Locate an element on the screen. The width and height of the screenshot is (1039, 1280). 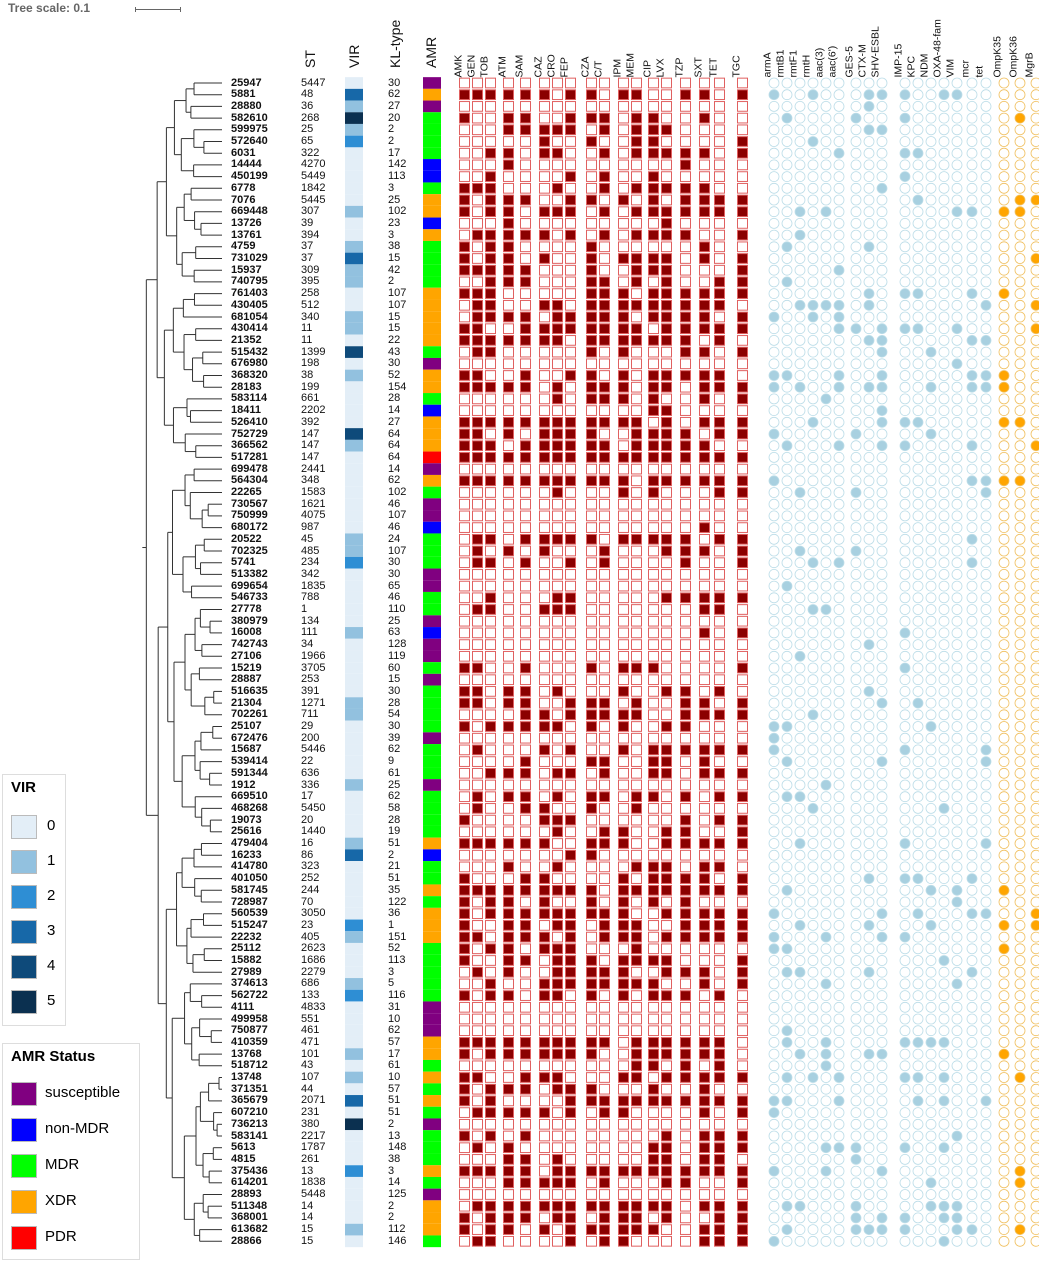
tree-scale-bar is located at coordinates (158, 9).